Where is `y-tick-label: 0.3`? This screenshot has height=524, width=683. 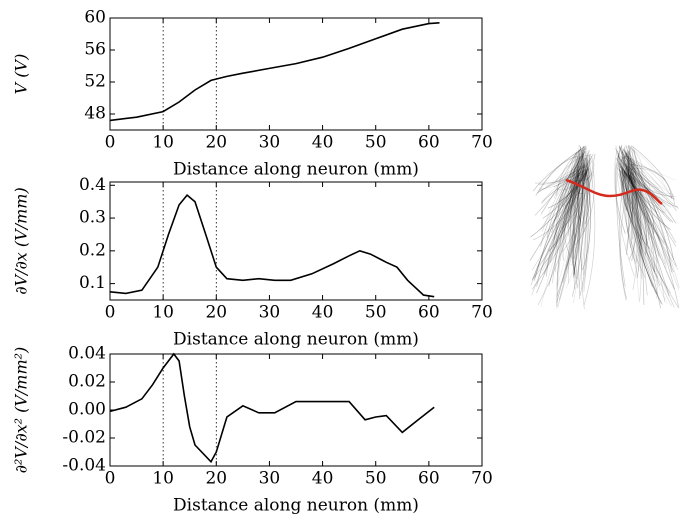 y-tick-label: 0.3 is located at coordinates (92, 218).